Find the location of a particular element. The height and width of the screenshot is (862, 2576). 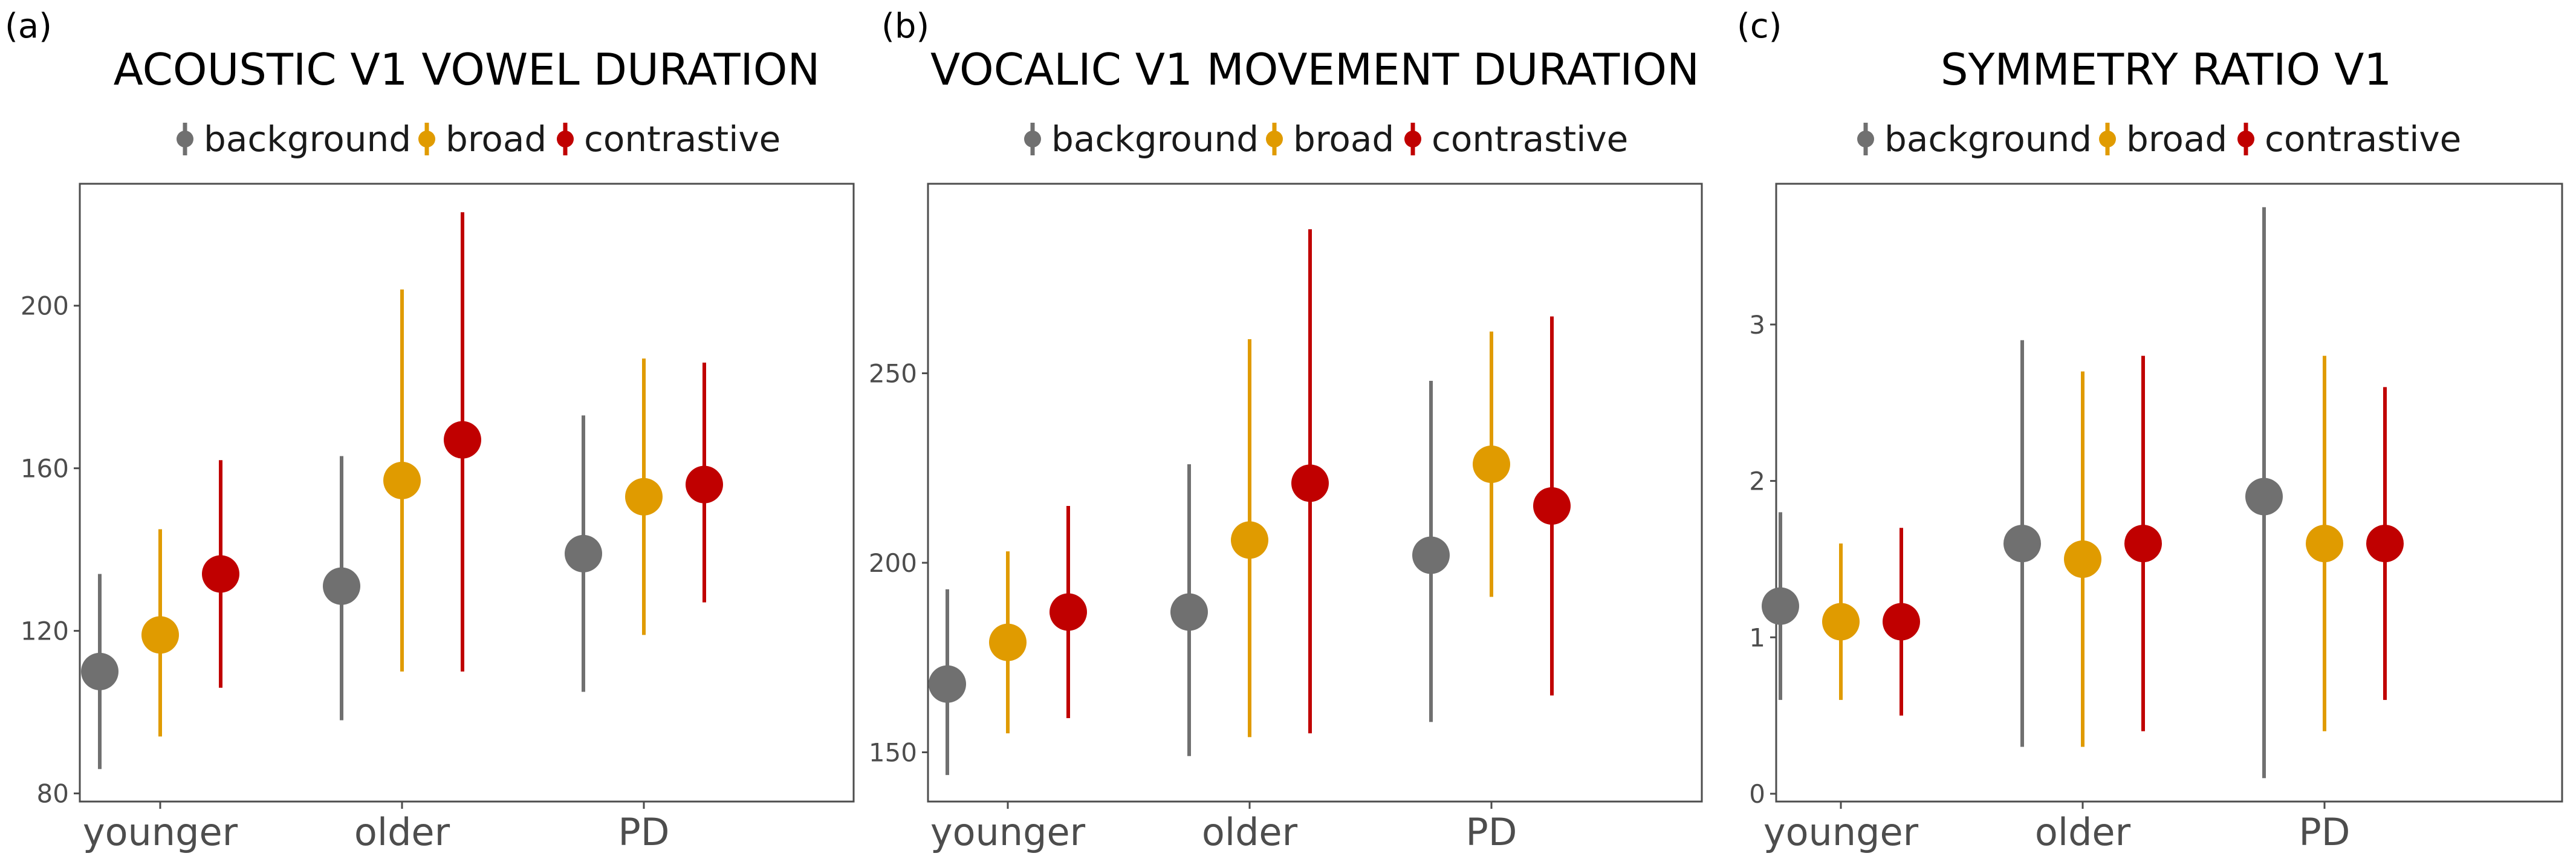

legend-item-contrastive-b: contrastive is located at coordinates (1516, 139).